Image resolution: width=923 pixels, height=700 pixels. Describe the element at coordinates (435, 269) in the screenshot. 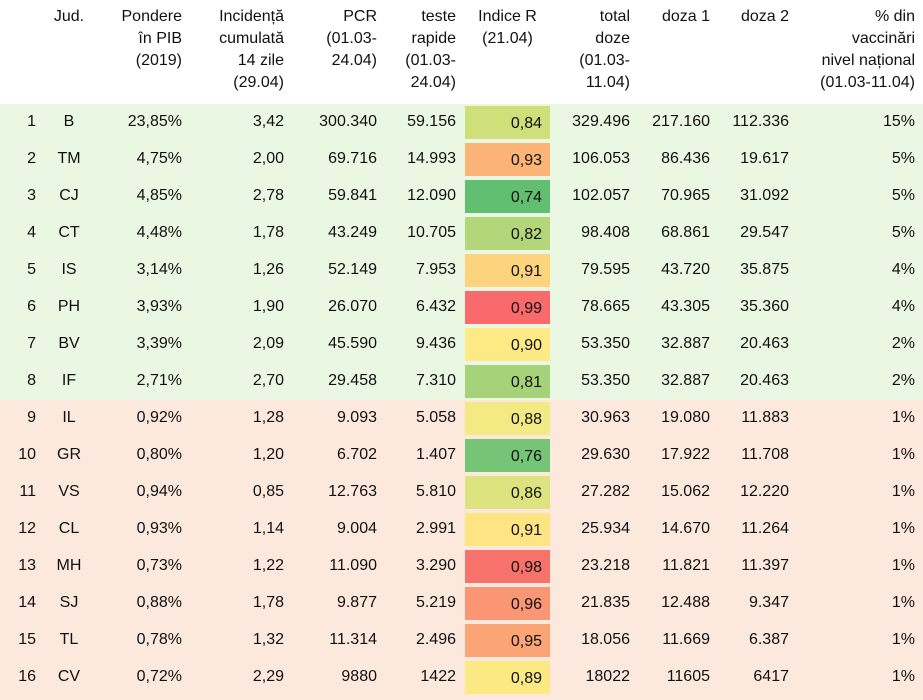

I see `cell-teste-rapide: 7.953` at that location.